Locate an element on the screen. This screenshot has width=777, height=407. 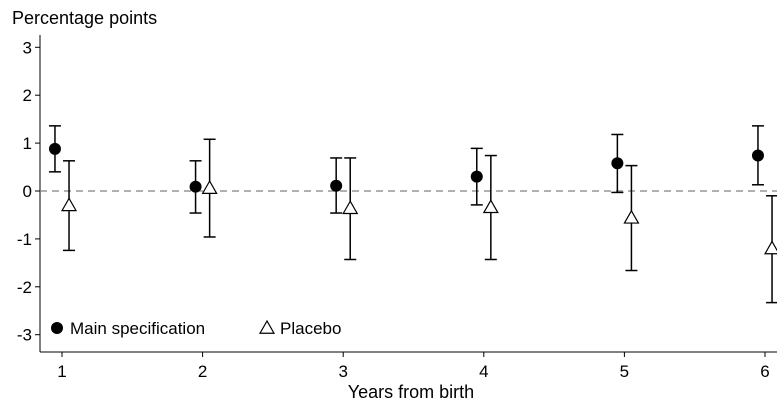
legend-circle-icon is located at coordinates (57, 328).